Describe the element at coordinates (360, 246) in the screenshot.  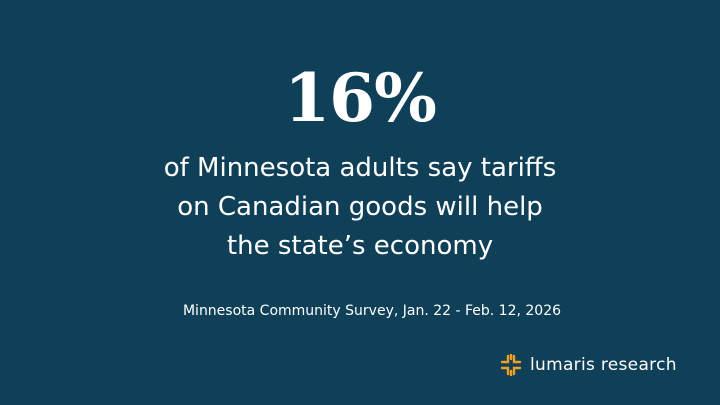
I see `description-line: the state’s economy` at that location.